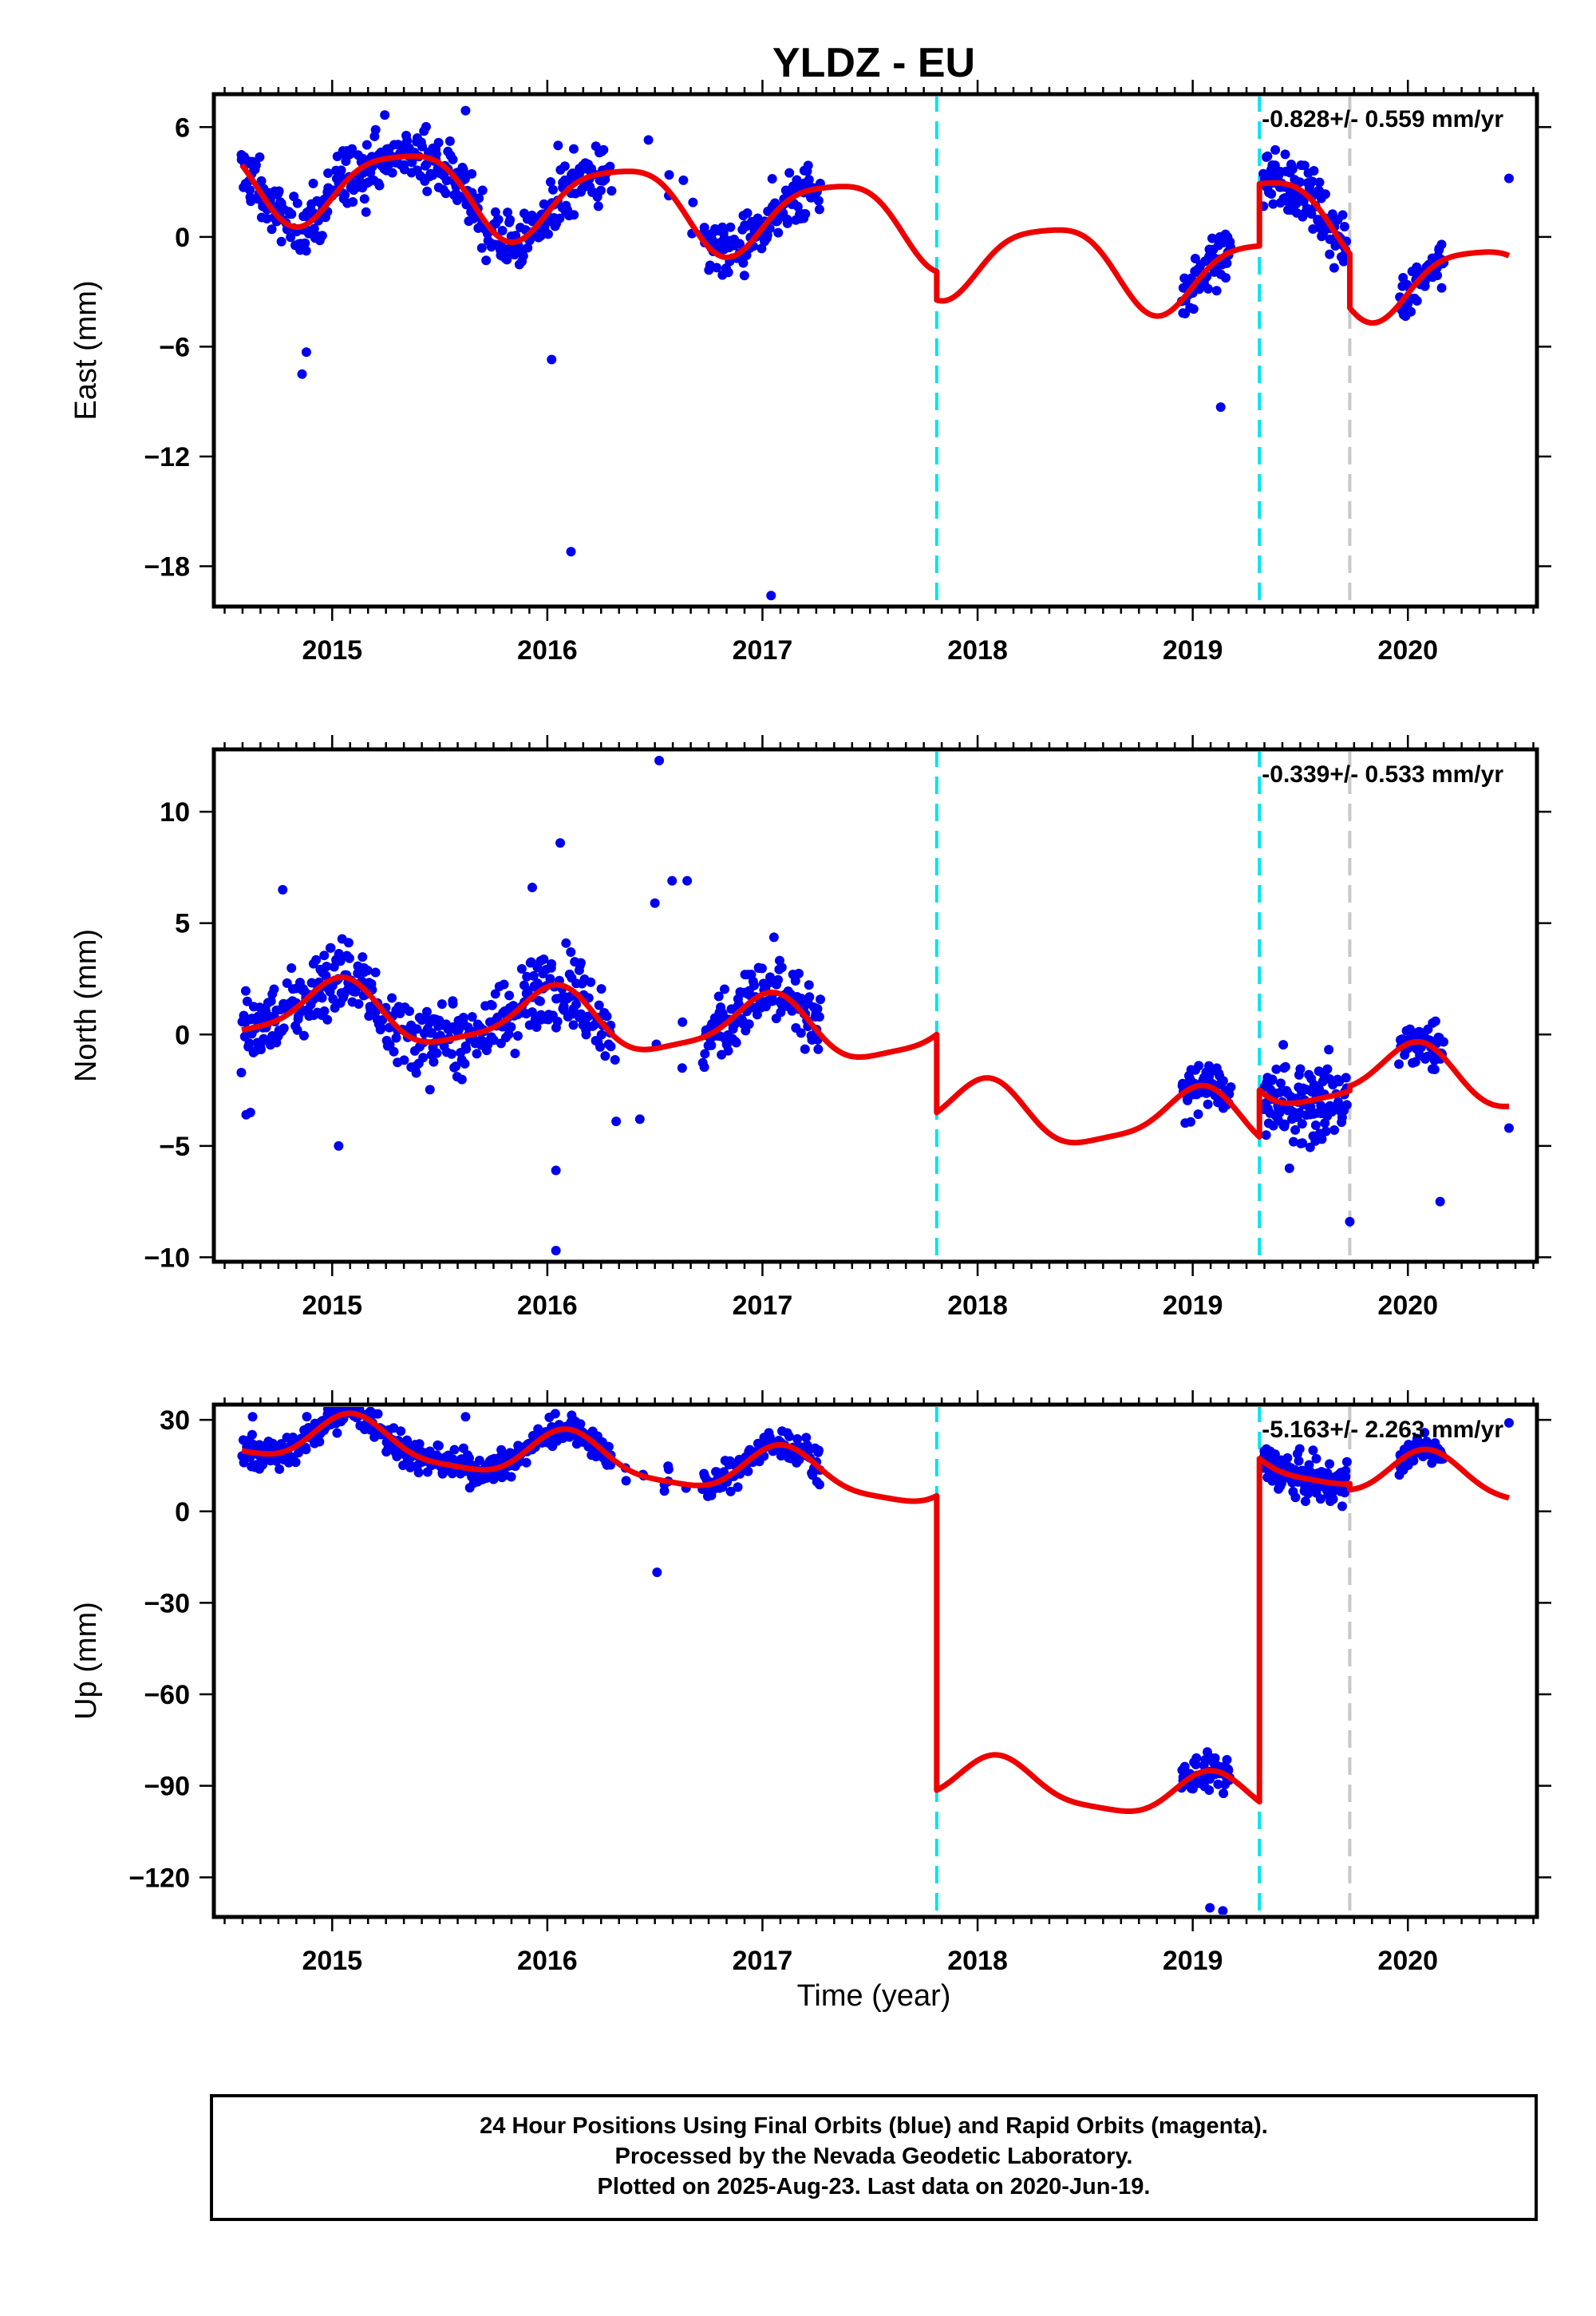 The height and width of the screenshot is (2316, 1596). I want to click on x-tick-label: 2017, so click(763, 1305).